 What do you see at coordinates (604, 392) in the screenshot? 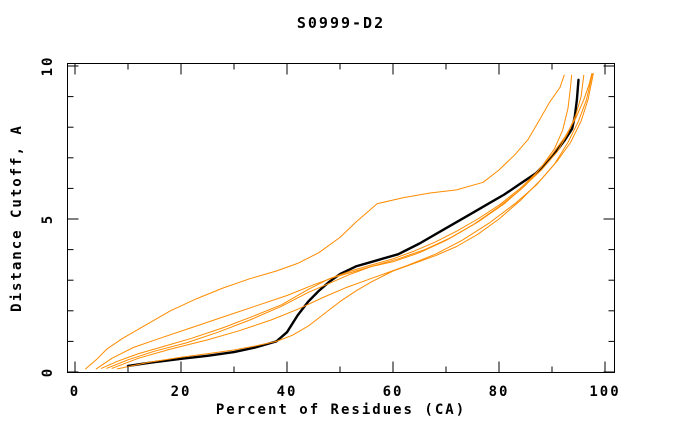
I see `x-tick-label: 100` at bounding box center [604, 392].